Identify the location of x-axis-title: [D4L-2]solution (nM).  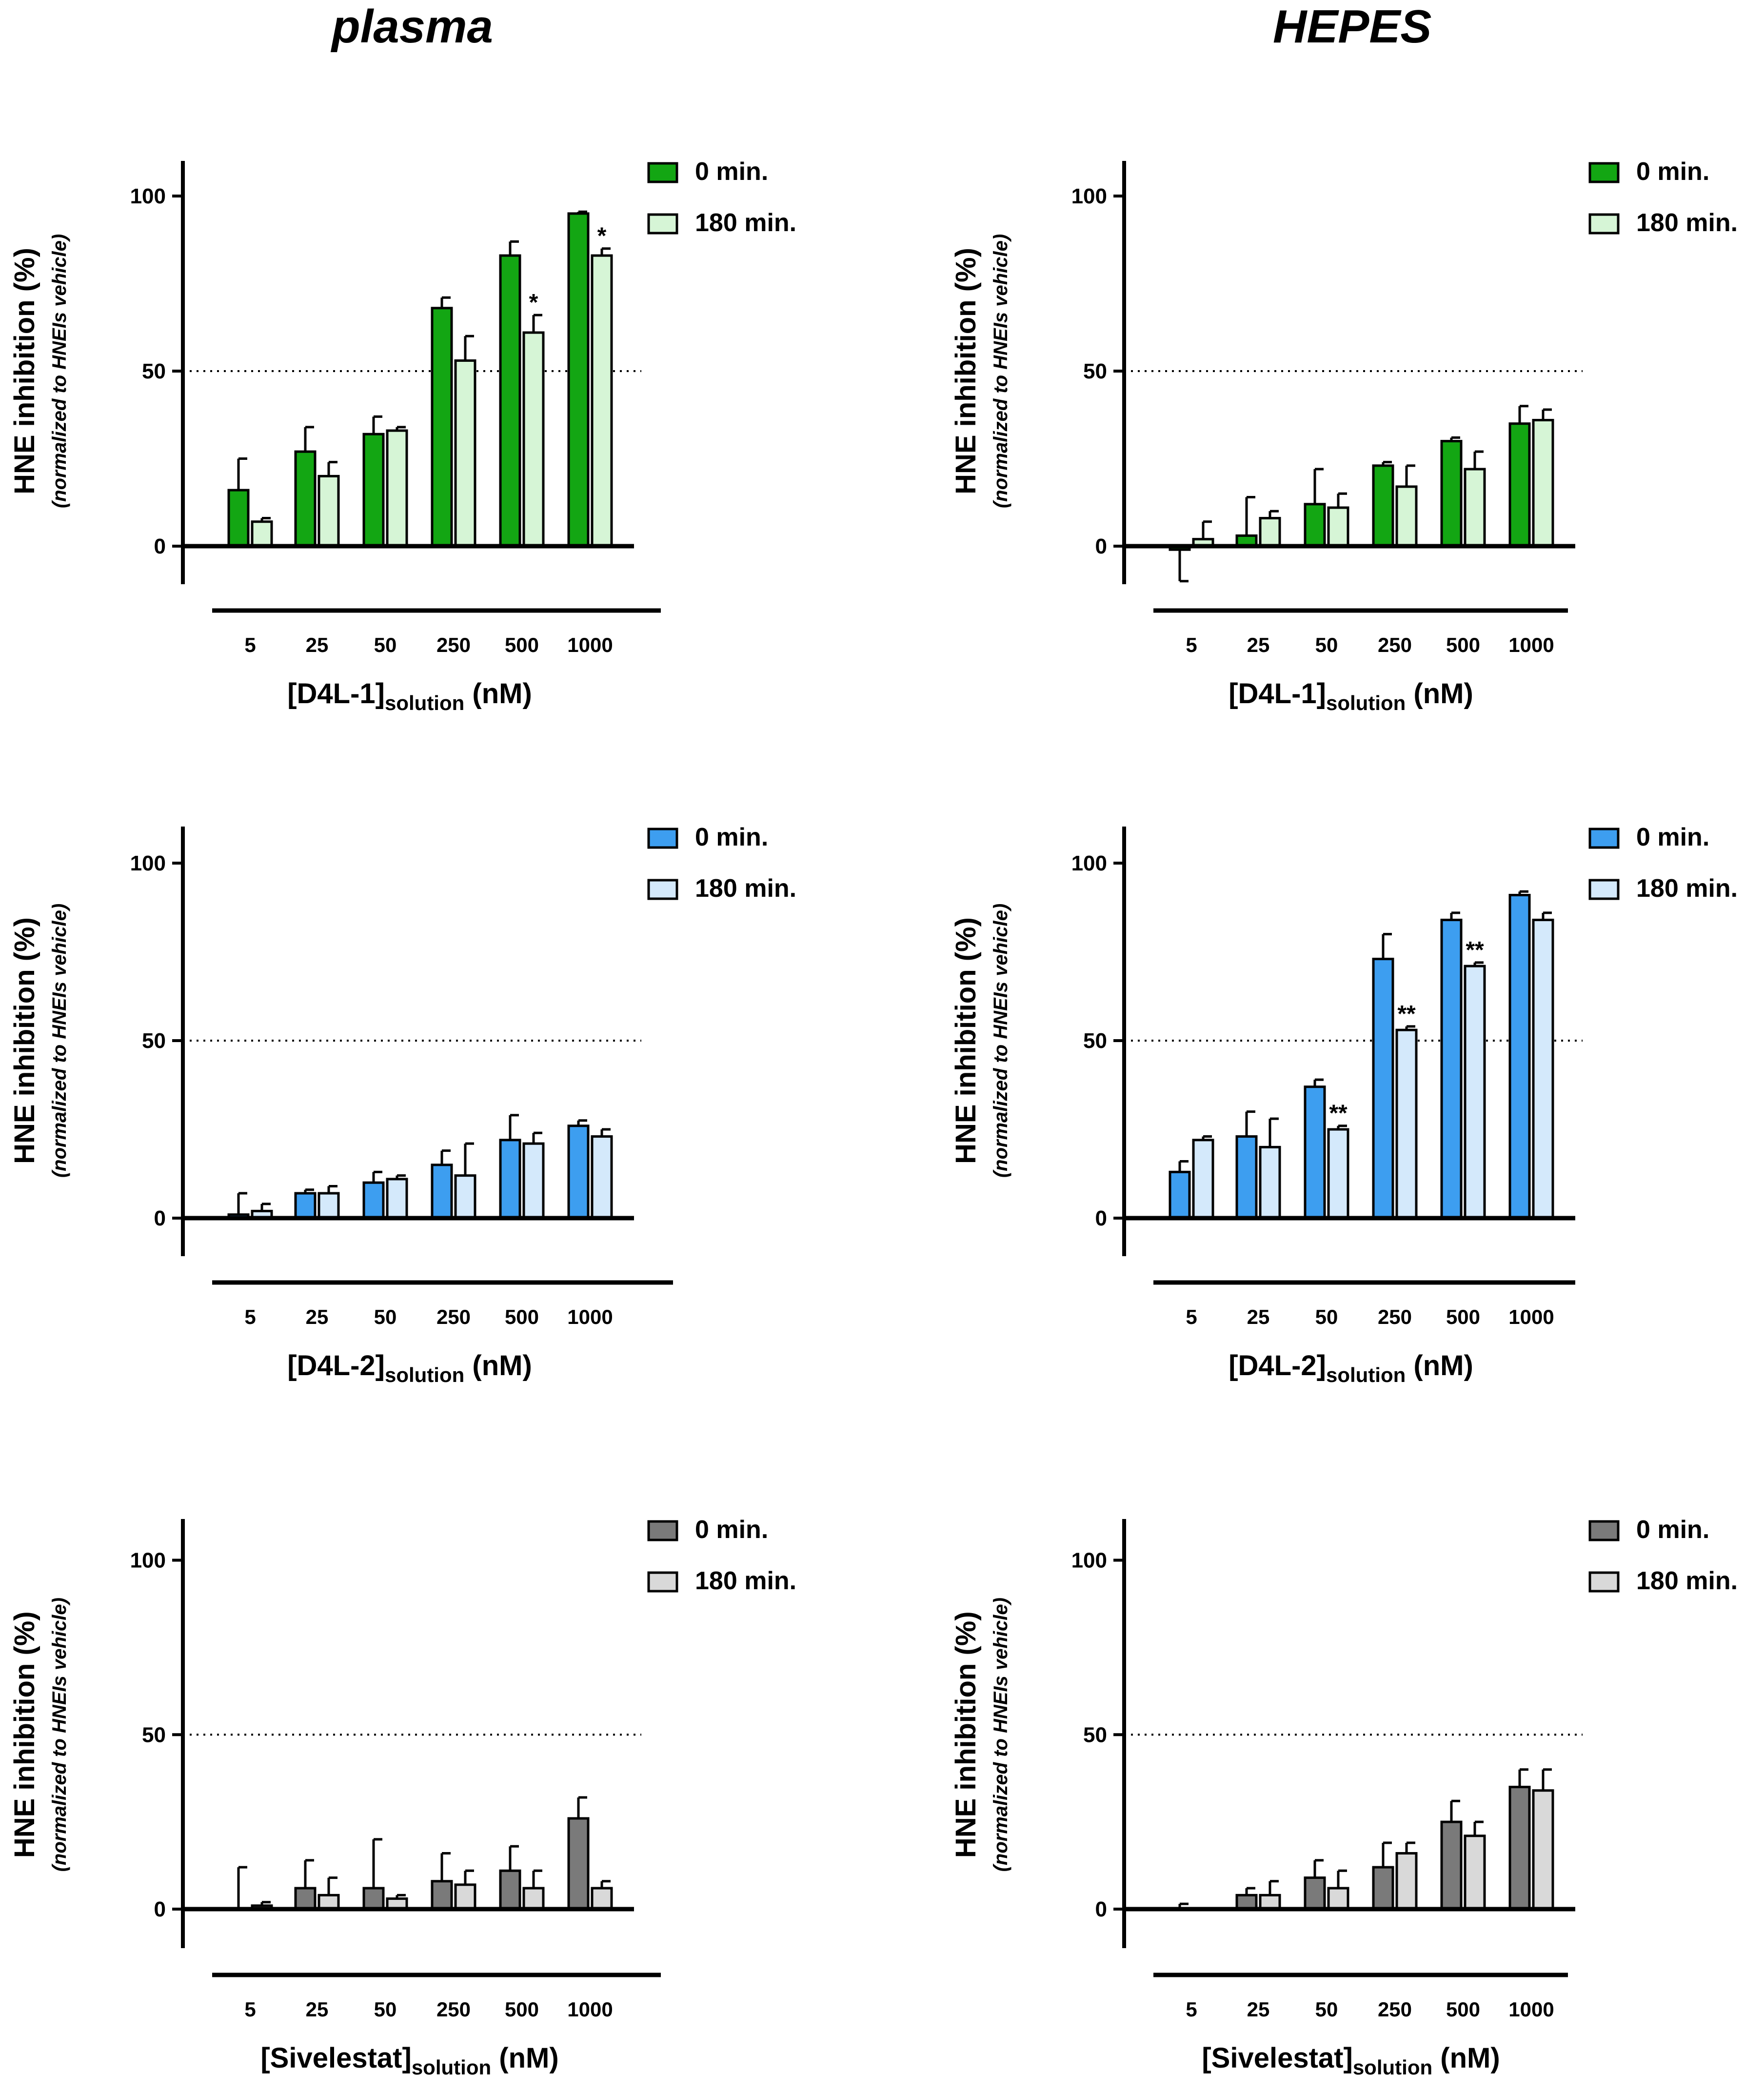
(409, 1368).